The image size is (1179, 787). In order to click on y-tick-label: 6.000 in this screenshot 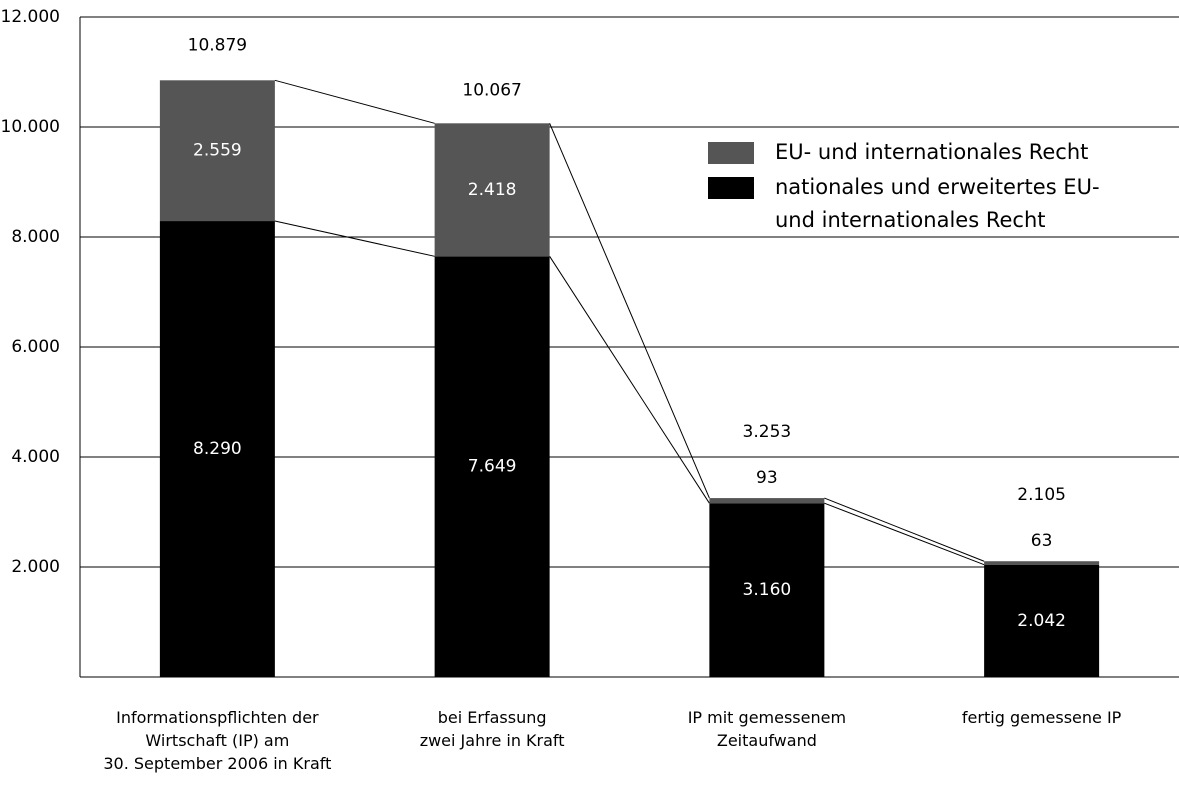, I will do `click(35, 347)`.